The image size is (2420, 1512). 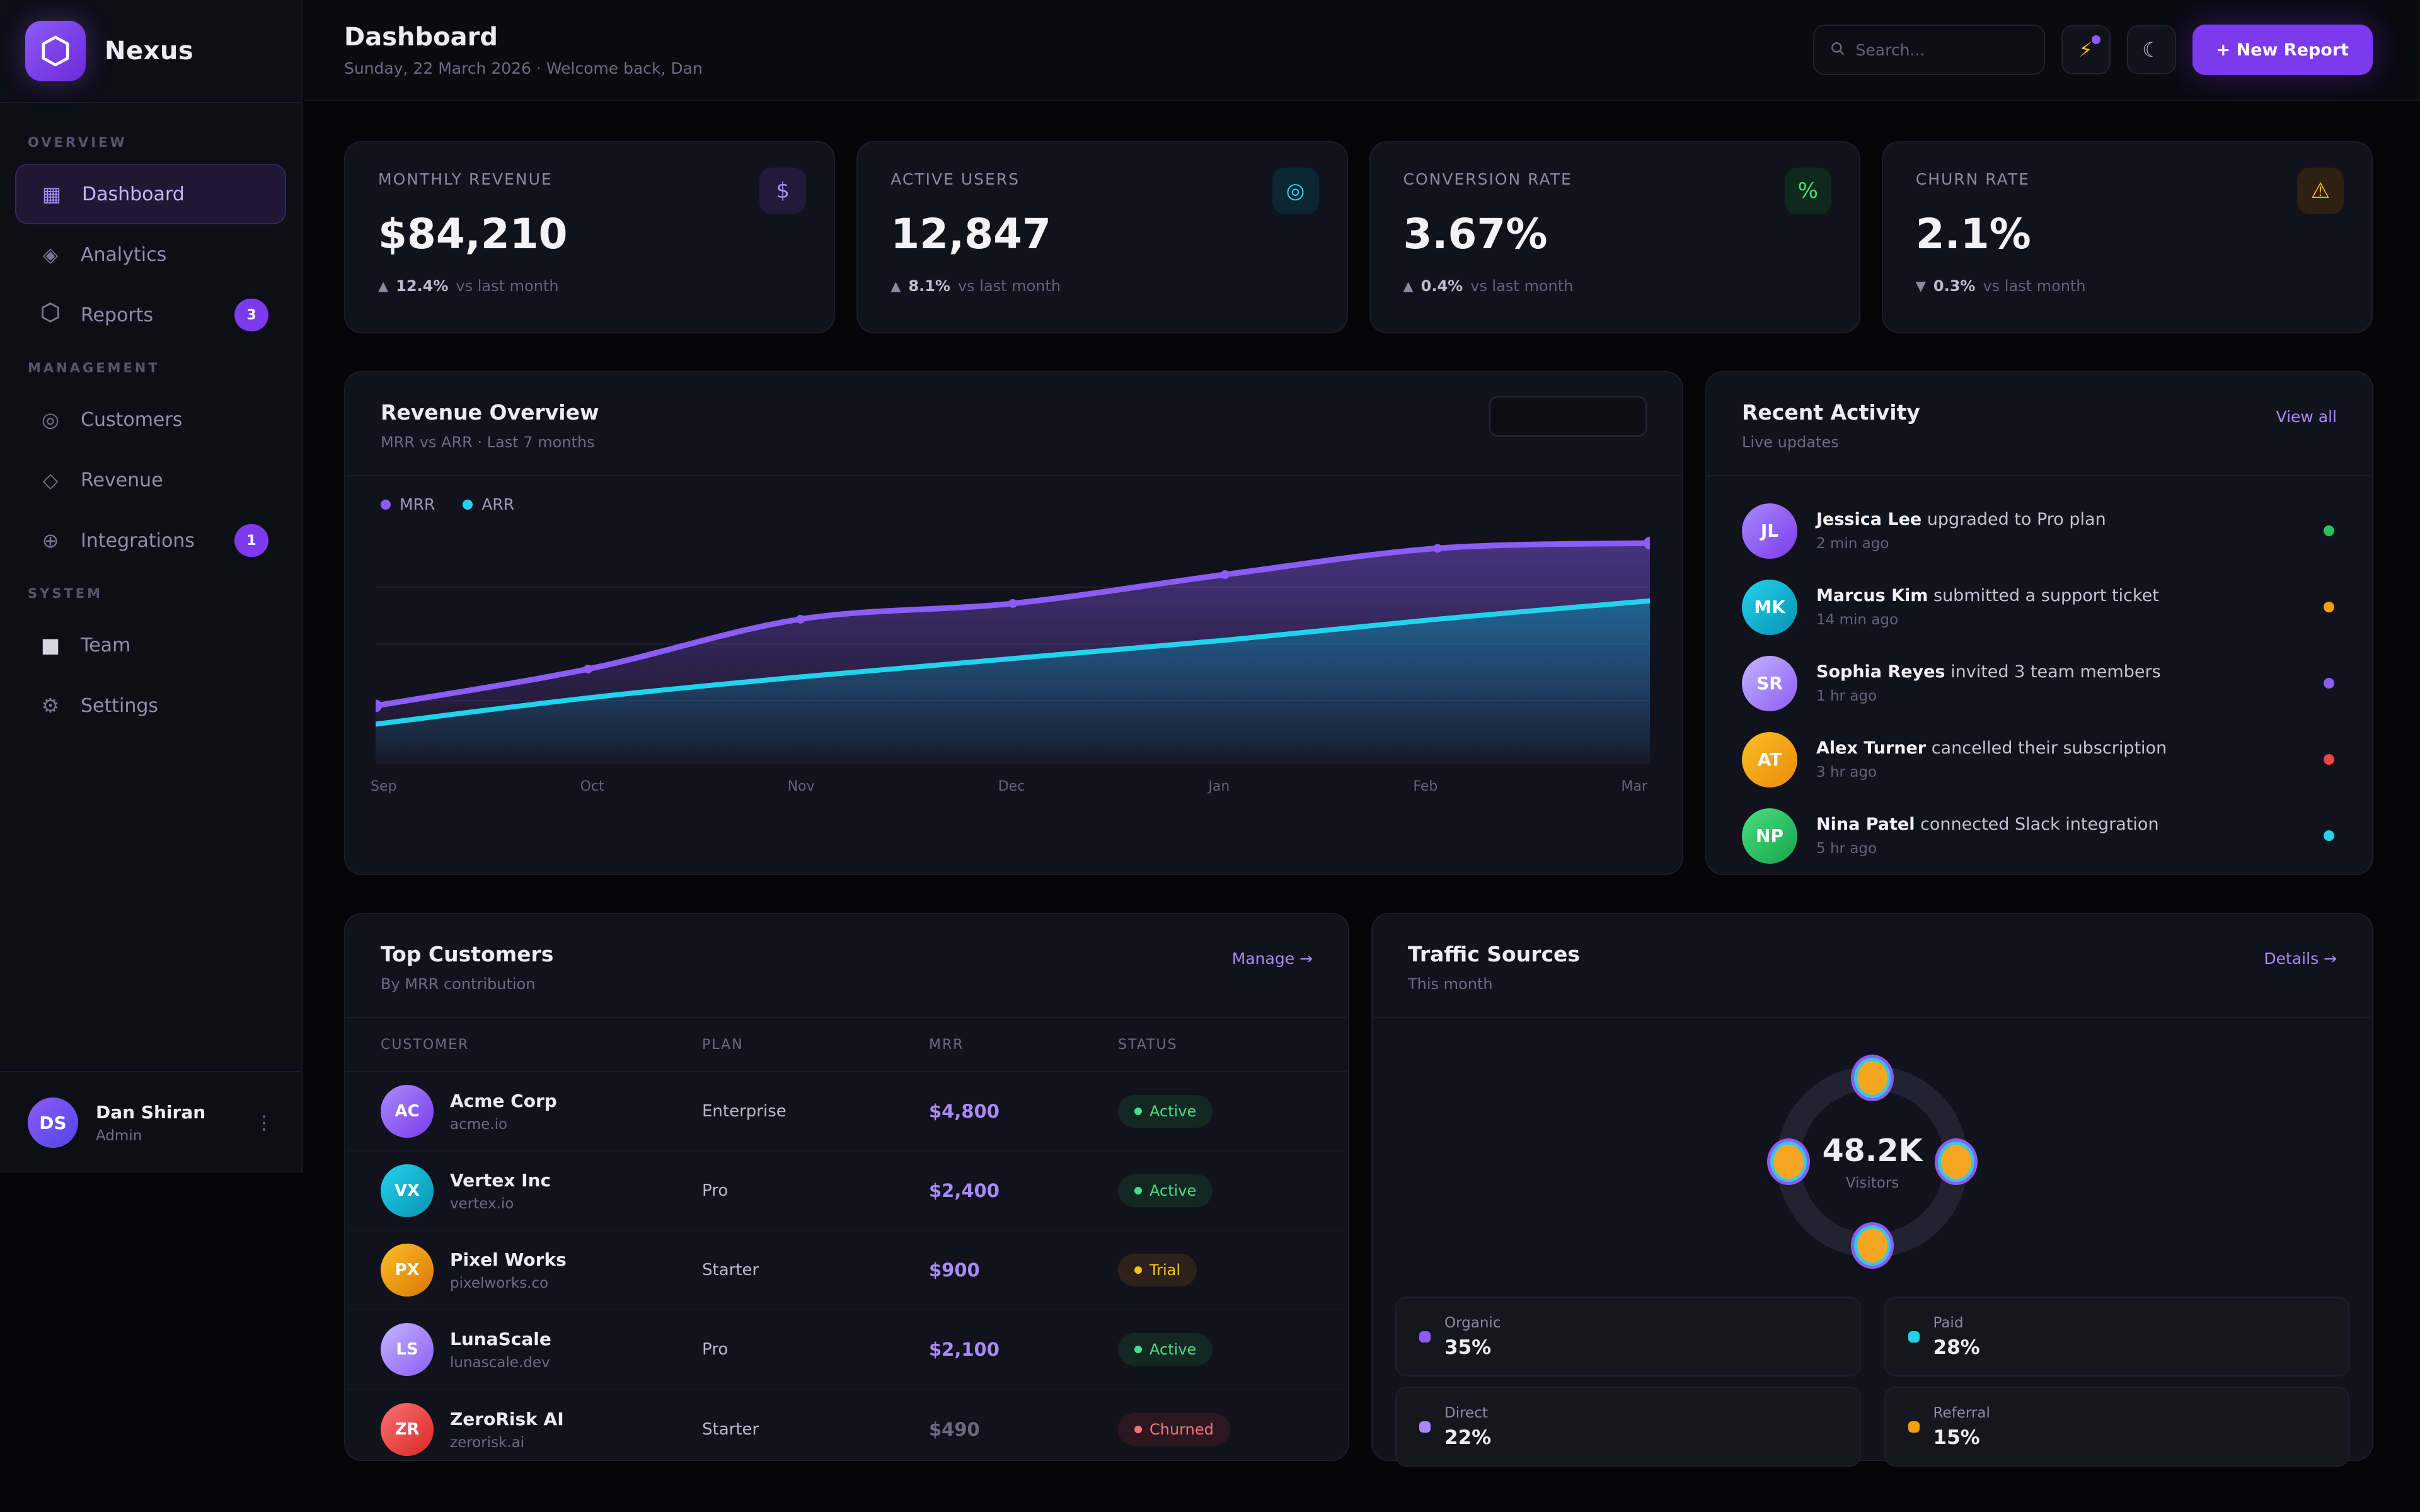 What do you see at coordinates (1872, 748) in the screenshot?
I see `activity-actor: Alex Turner` at bounding box center [1872, 748].